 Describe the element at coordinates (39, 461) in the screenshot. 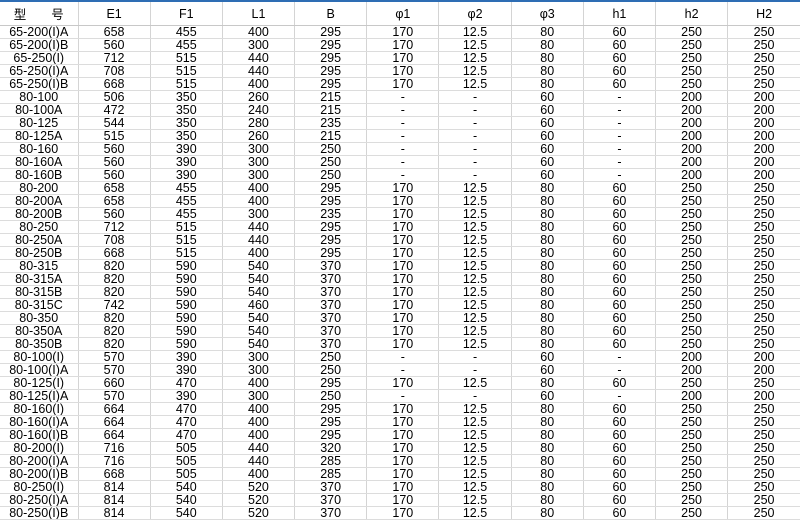

I see `model-cell: 80-200(I)A` at that location.